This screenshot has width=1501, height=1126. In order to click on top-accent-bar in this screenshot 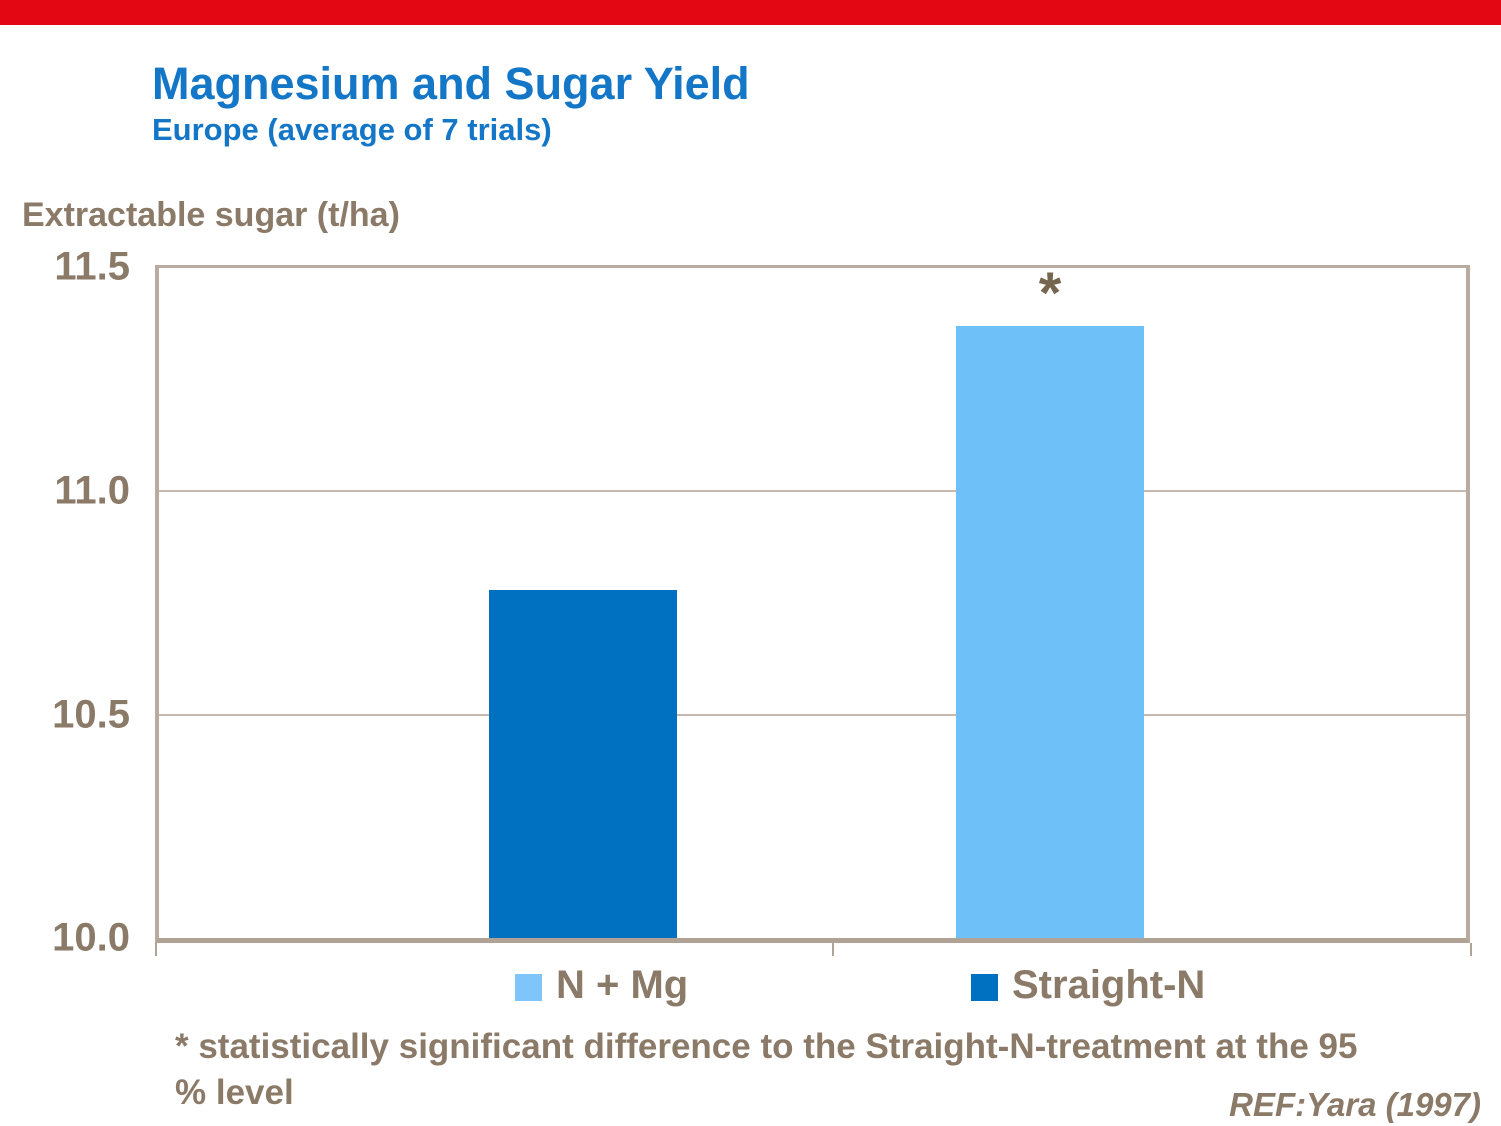, I will do `click(750, 12)`.